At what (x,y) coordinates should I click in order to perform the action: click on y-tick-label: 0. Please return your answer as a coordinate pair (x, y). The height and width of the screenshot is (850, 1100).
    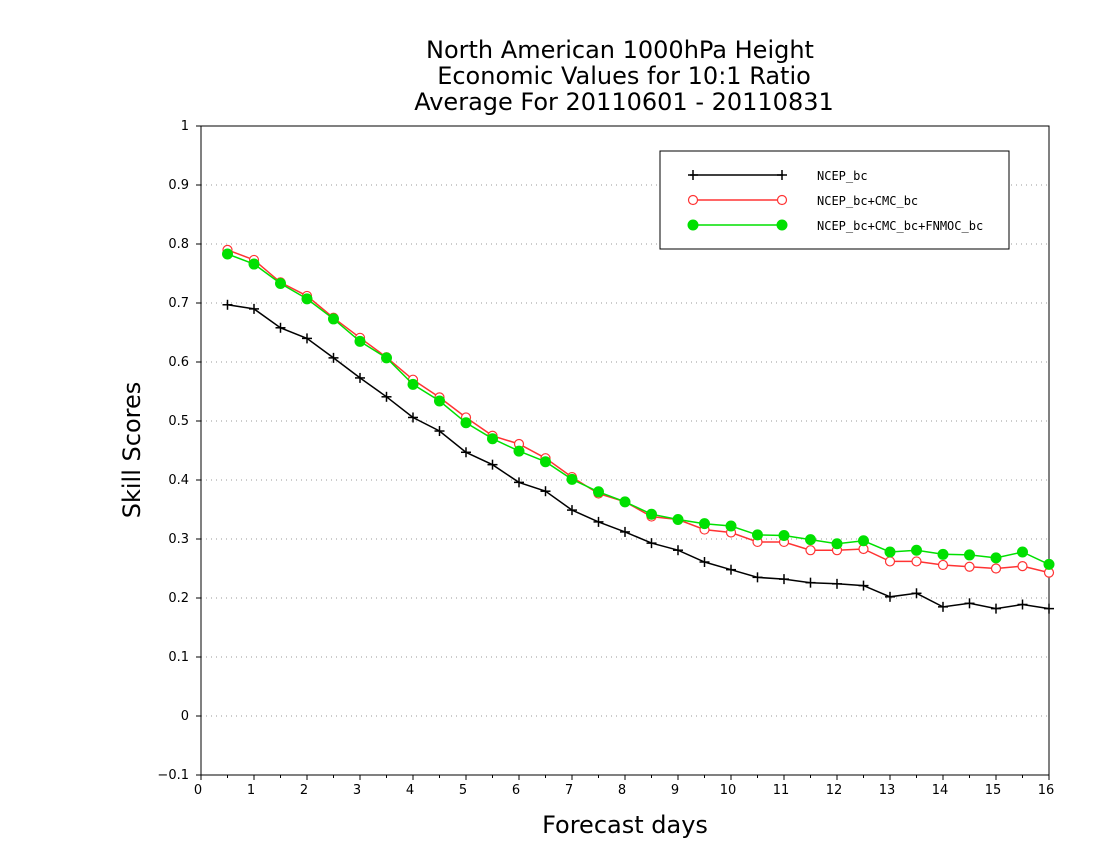
    Looking at the image, I should click on (185, 716).